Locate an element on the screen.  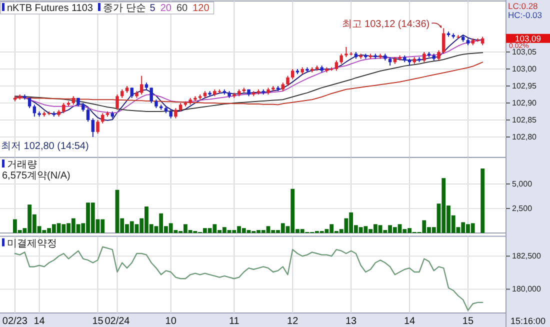
text: 5 is located at coordinates (153, 8).